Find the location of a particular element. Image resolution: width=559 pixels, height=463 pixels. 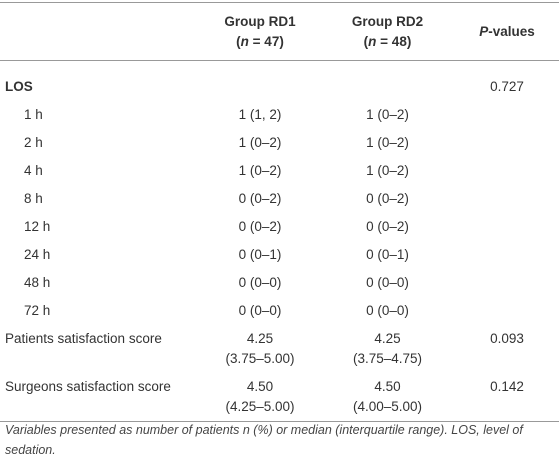

cell-line: (4.00–5.00) is located at coordinates (387, 406).